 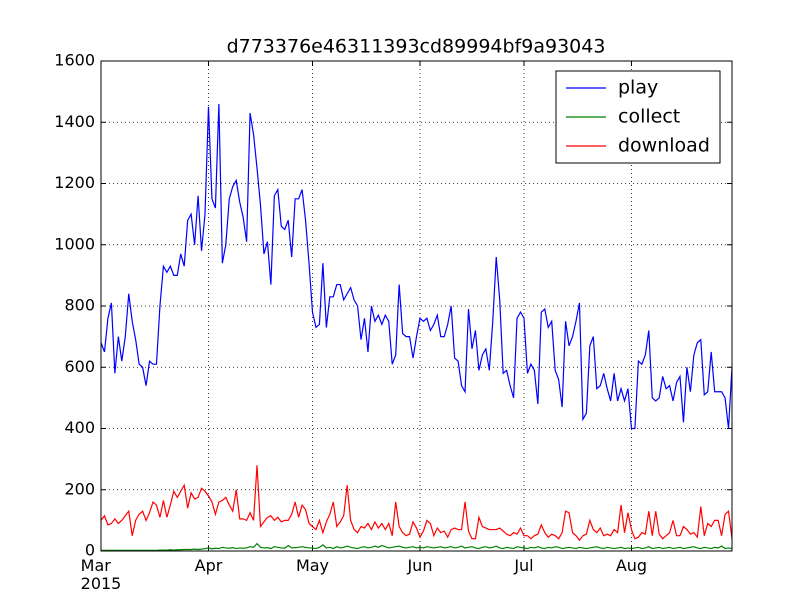 I want to click on legend-label: collect, so click(x=649, y=117).